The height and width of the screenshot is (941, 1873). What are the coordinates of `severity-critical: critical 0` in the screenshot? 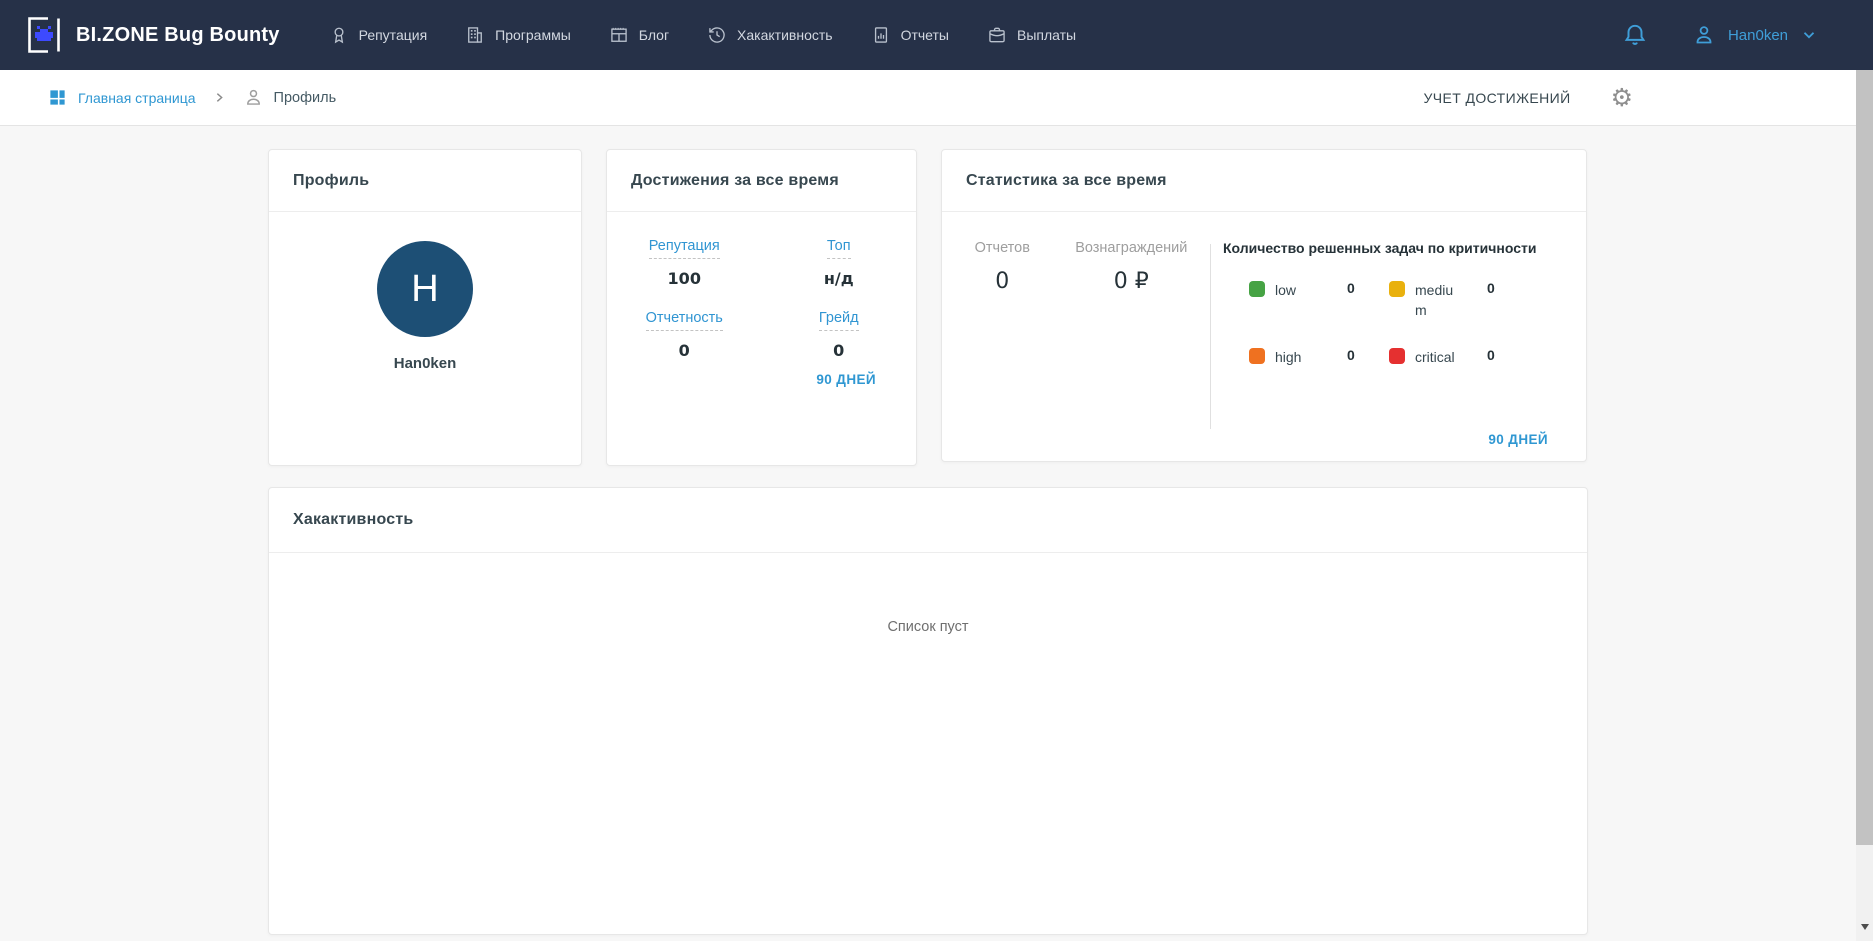 It's located at (1479, 357).